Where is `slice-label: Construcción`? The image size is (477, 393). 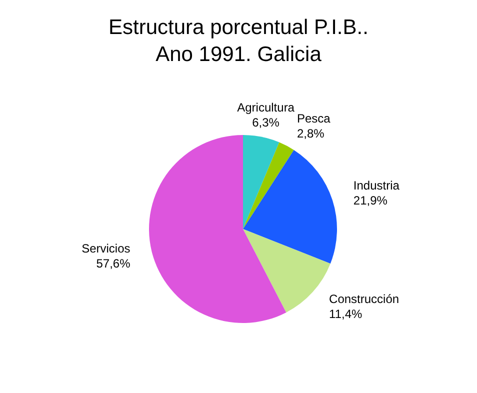 slice-label: Construcción is located at coordinates (364, 299).